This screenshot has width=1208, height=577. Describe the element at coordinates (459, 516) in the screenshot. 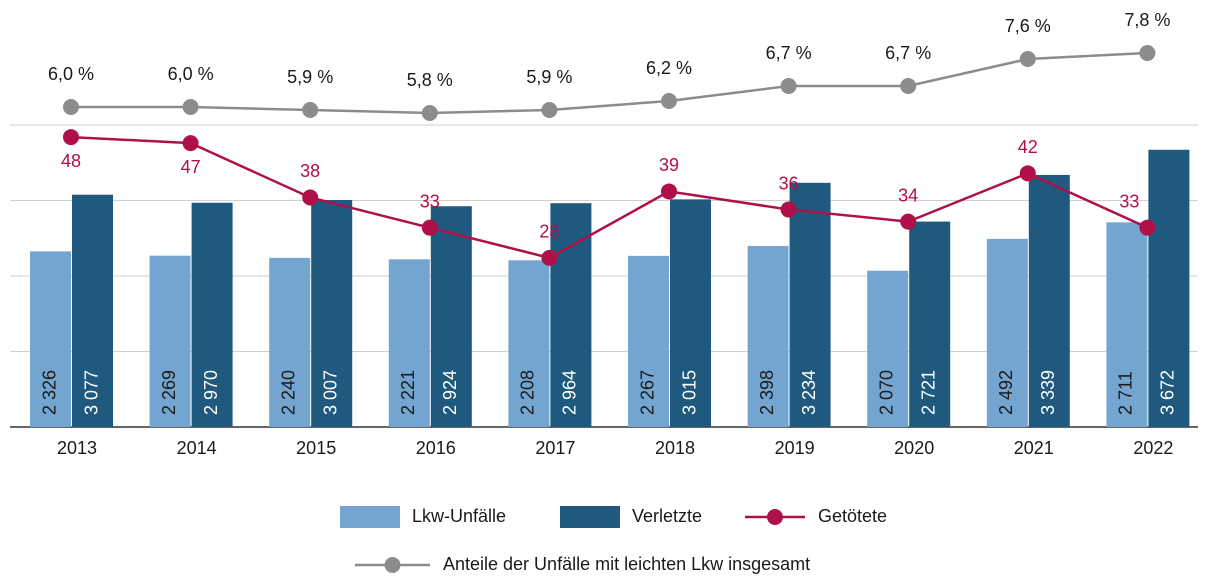

I see `legend-label: Lkw-Unfälle` at that location.